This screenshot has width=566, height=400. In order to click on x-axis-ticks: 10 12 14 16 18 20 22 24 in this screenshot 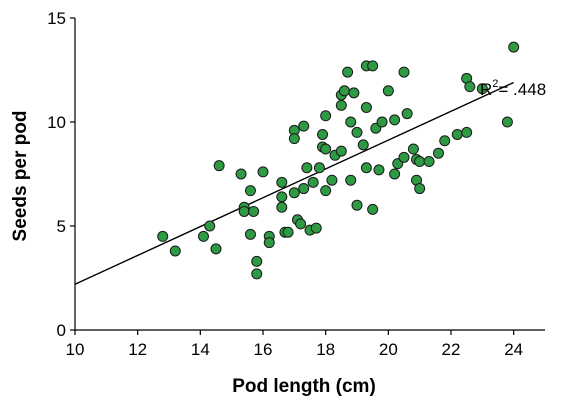, I will do `click(294, 344)`.